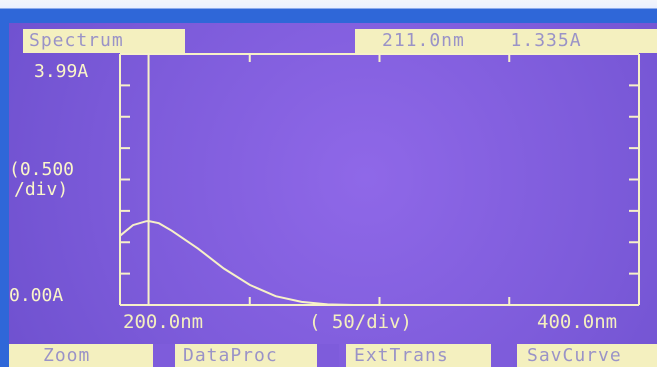  Describe the element at coordinates (104, 41) in the screenshot. I see `mode-label: Spectrum` at that location.